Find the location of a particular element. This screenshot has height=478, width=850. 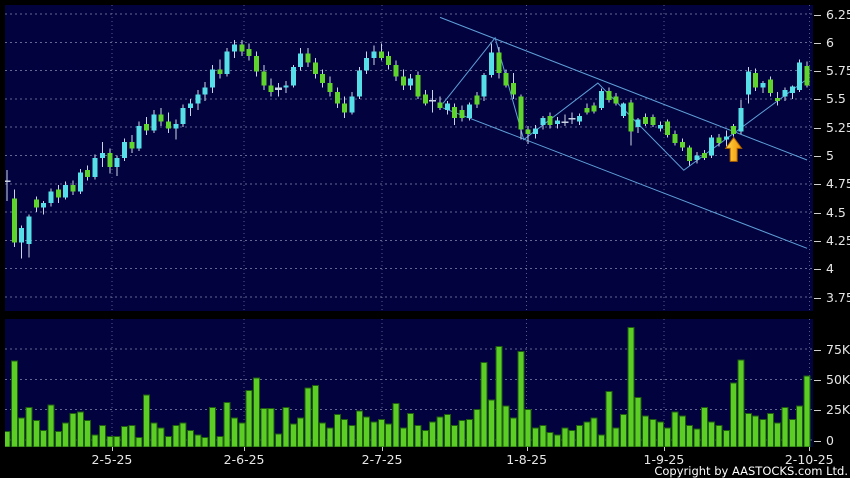

volume-axis-label: 25K is located at coordinates (832, 409).